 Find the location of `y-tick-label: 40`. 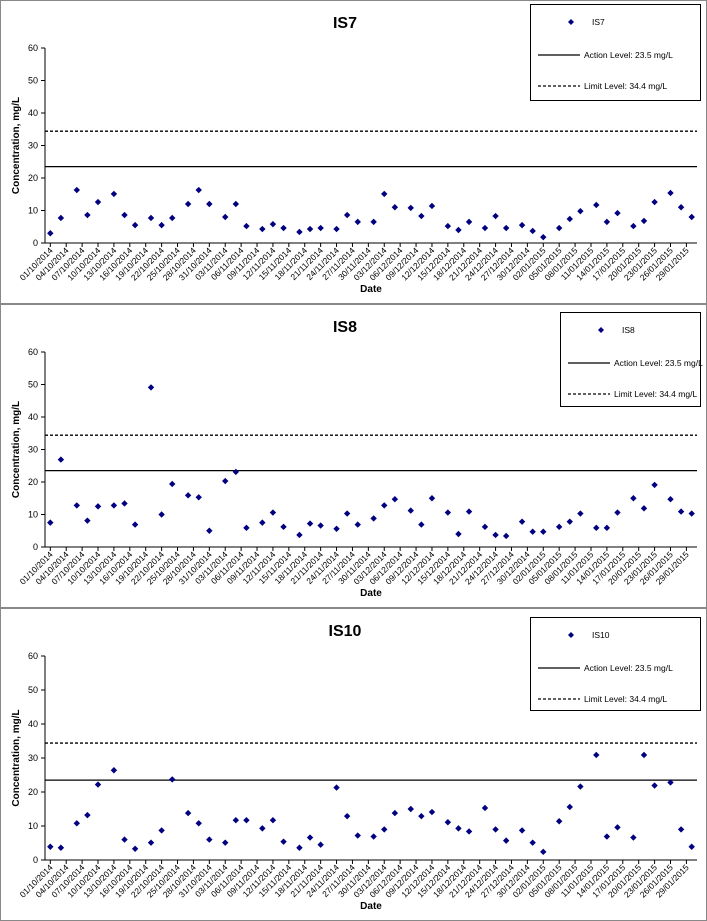

y-tick-label: 40 is located at coordinates (33, 724).